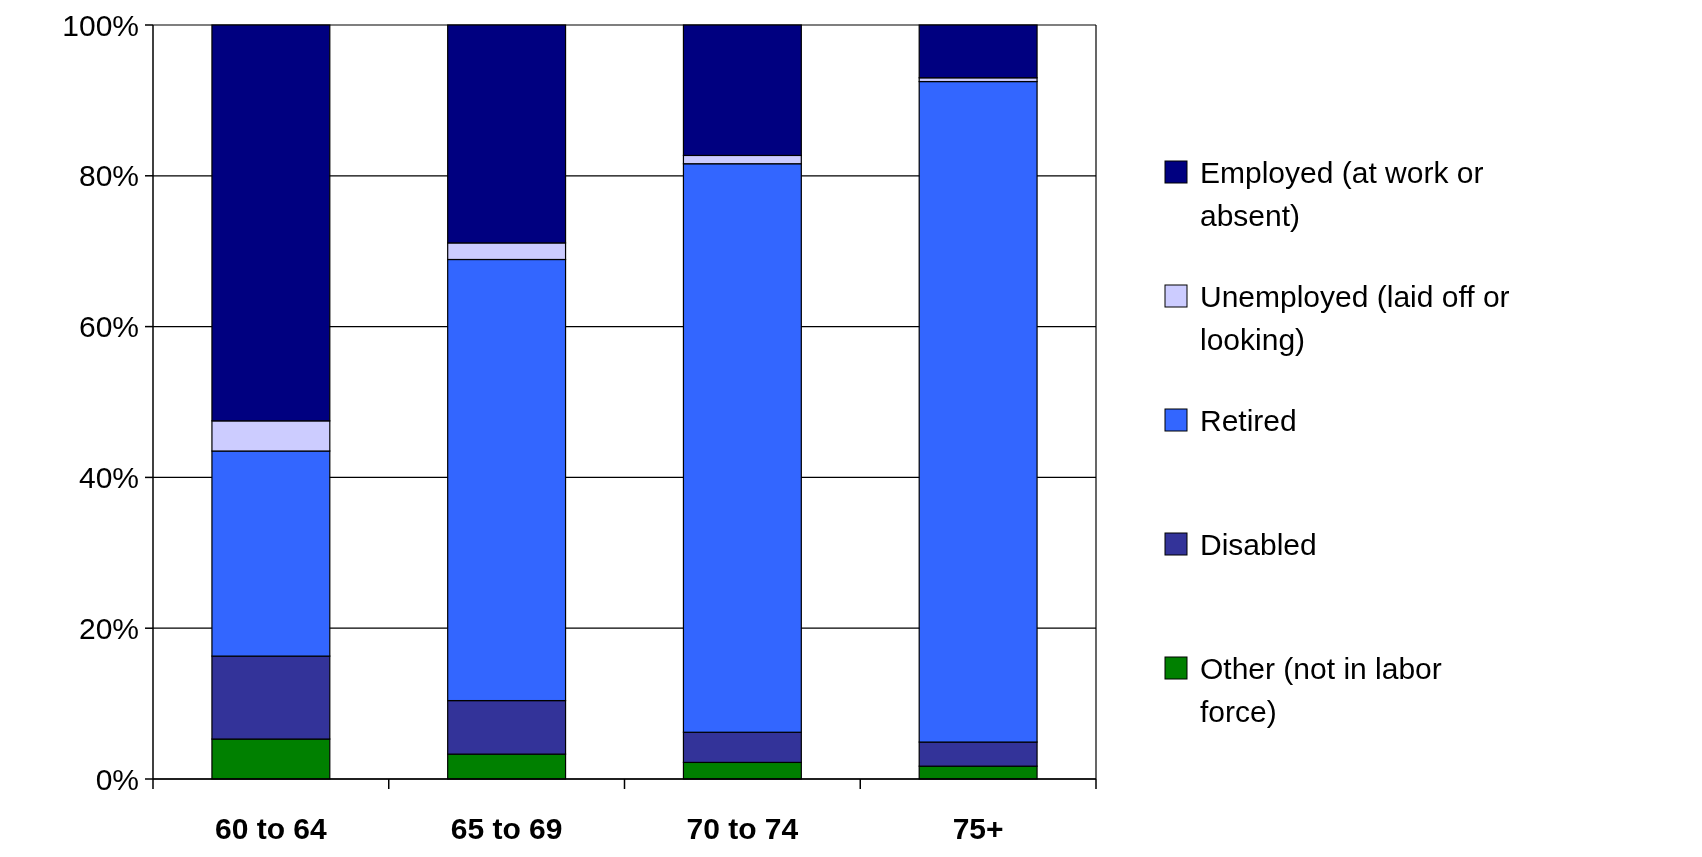 Image resolution: width=1702 pixels, height=857 pixels. Describe the element at coordinates (117, 779) in the screenshot. I see `y-tick-label: 0%` at that location.